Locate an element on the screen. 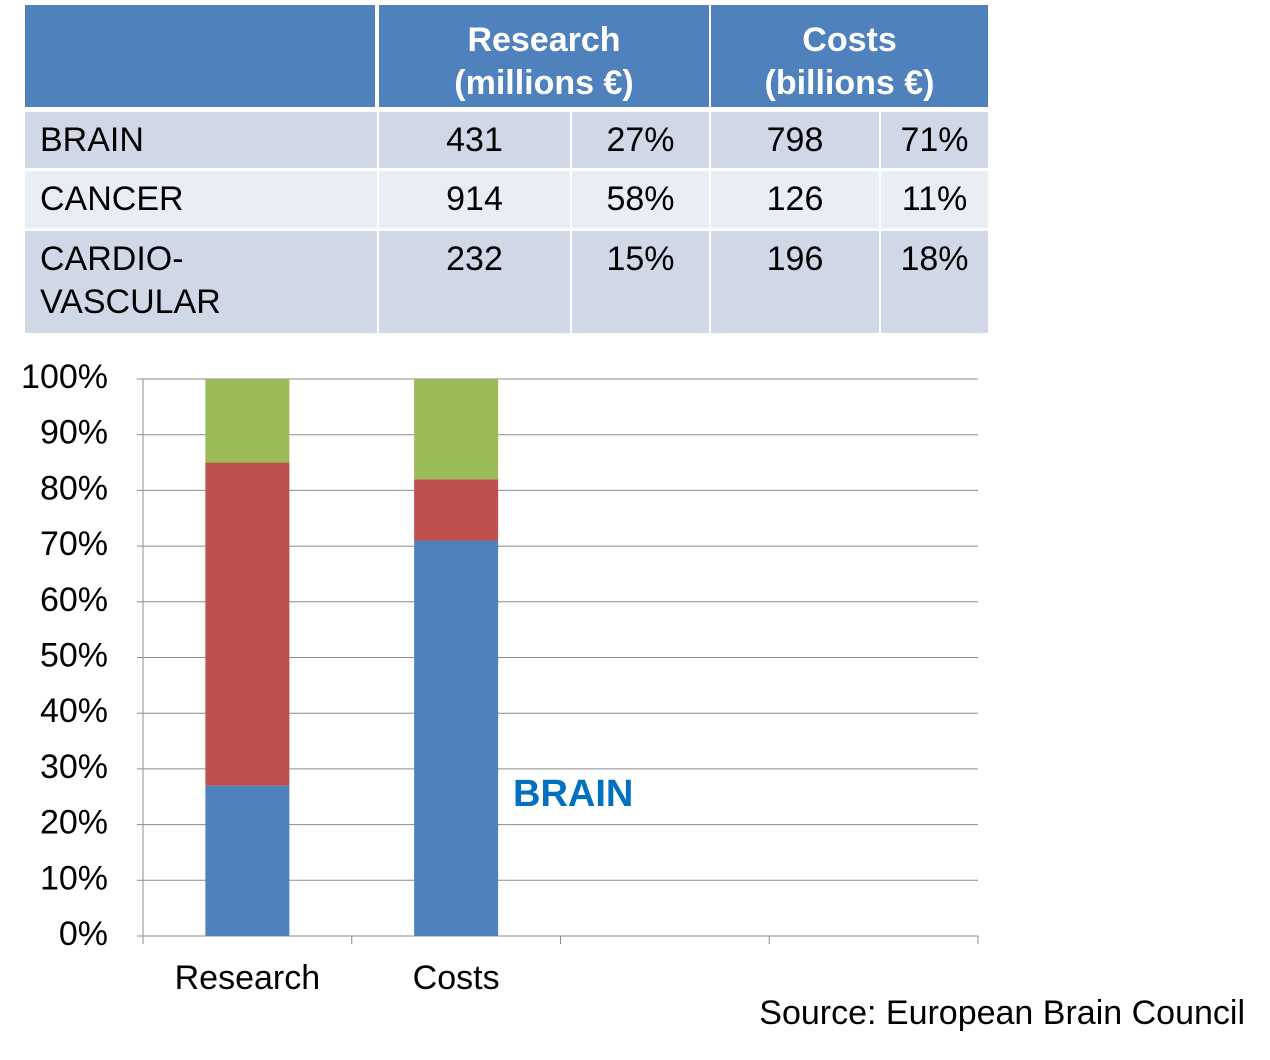 The image size is (1270, 1060). y-tick-label: 80% is located at coordinates (74, 488).